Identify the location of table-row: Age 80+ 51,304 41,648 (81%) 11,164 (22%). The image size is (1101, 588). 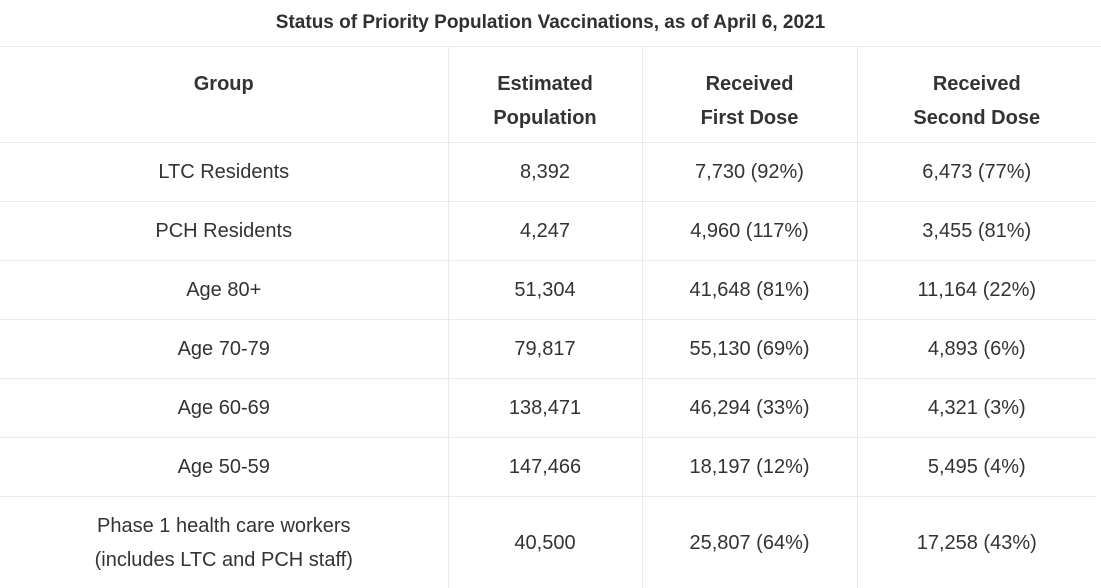
(548, 289).